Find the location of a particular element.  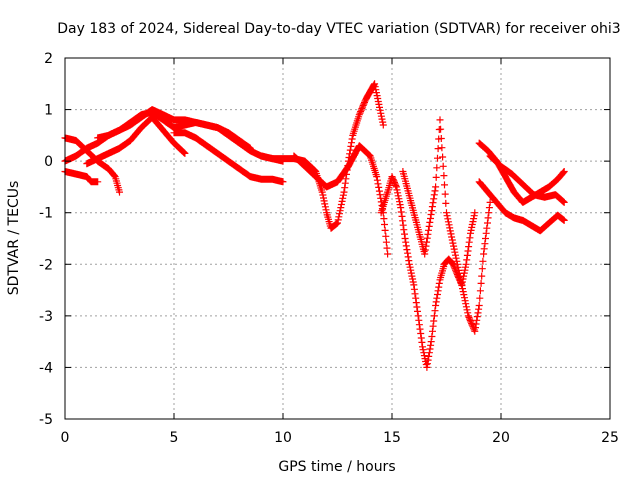

x-tick-label: 15 is located at coordinates (392, 438).